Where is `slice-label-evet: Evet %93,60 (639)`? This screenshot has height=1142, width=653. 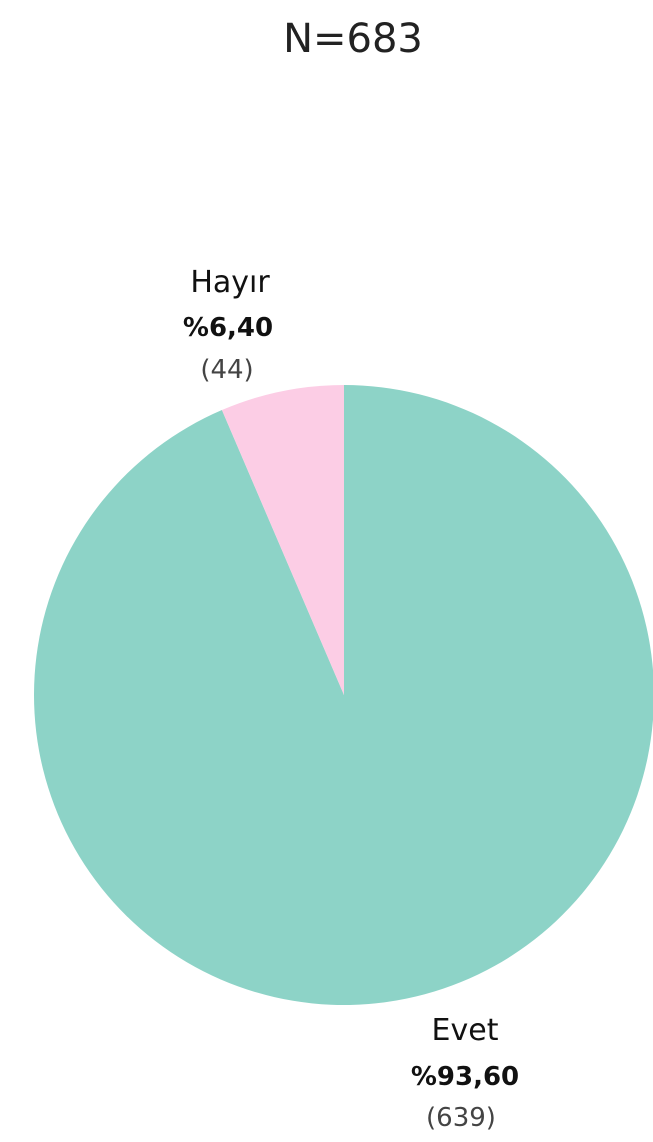
slice-label-evet: Evet %93,60 (639) is located at coordinates (465, 1073).